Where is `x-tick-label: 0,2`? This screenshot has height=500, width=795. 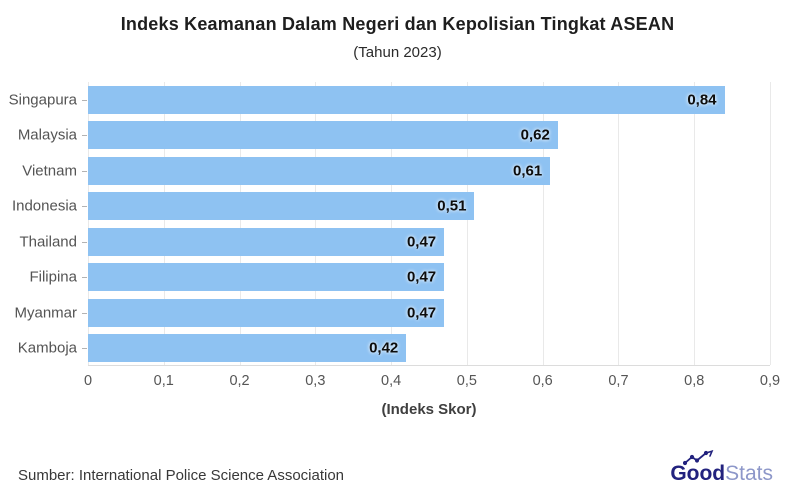 x-tick-label: 0,2 is located at coordinates (239, 381).